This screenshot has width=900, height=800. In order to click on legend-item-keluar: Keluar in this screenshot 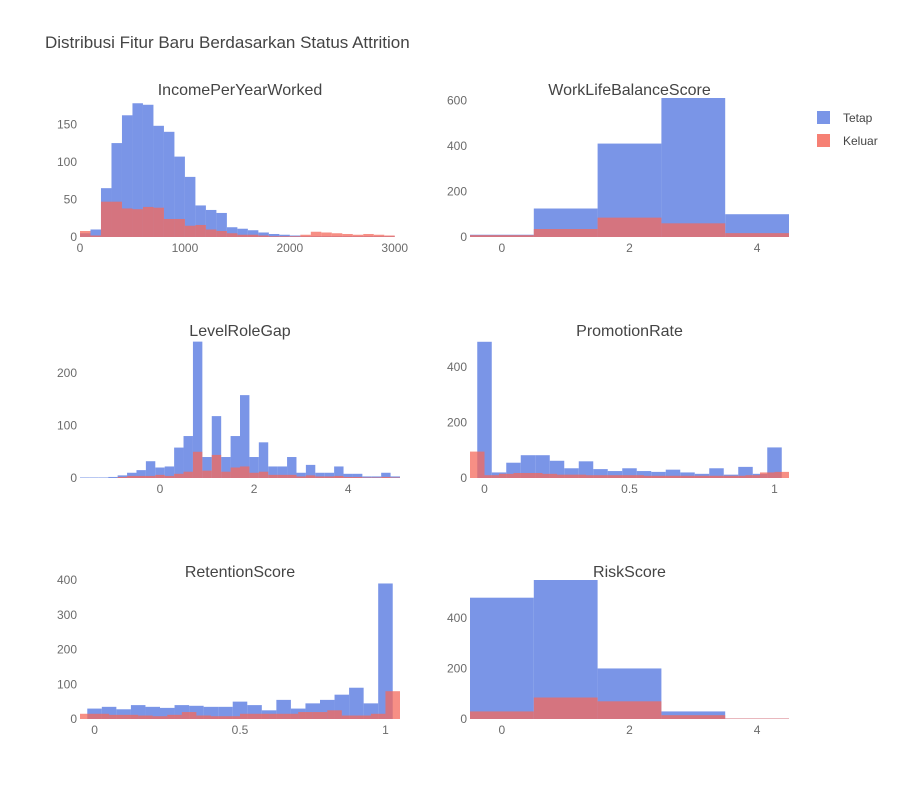, I will do `click(847, 140)`.